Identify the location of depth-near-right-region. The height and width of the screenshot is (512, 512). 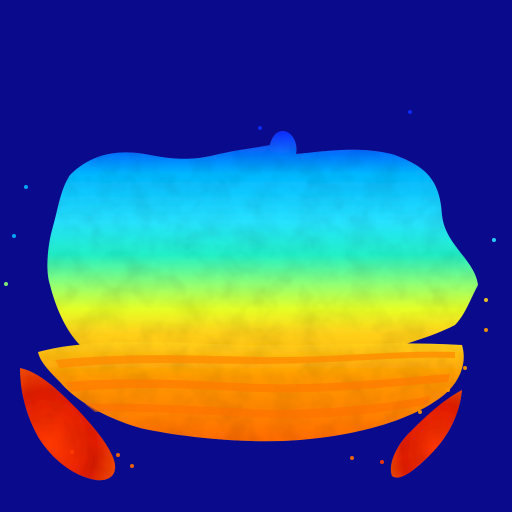
(426, 434).